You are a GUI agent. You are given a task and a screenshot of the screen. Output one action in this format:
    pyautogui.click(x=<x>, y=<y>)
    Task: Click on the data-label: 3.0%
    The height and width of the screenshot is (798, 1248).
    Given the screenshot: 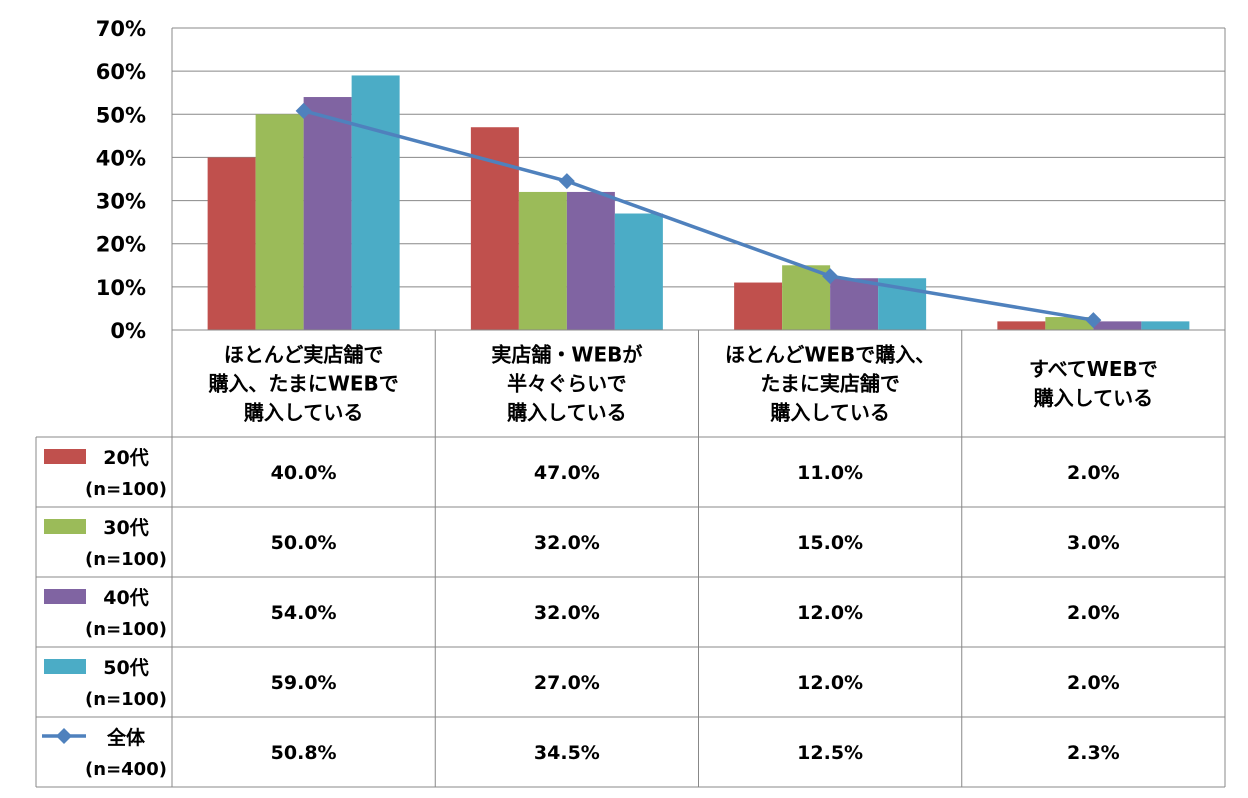 What is the action you would take?
    pyautogui.click(x=1093, y=543)
    